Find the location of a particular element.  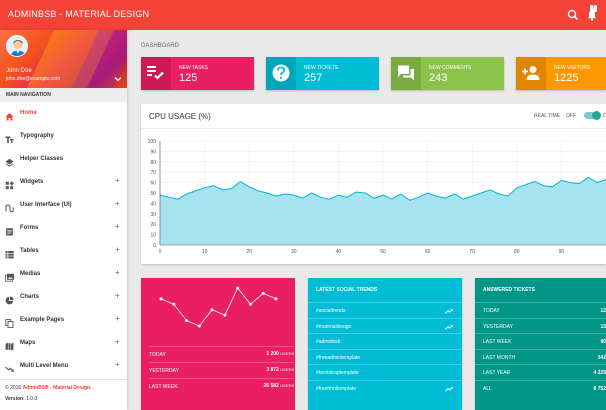

info-box-new-comments: NEW COMMENTS 243 is located at coordinates (447, 73).